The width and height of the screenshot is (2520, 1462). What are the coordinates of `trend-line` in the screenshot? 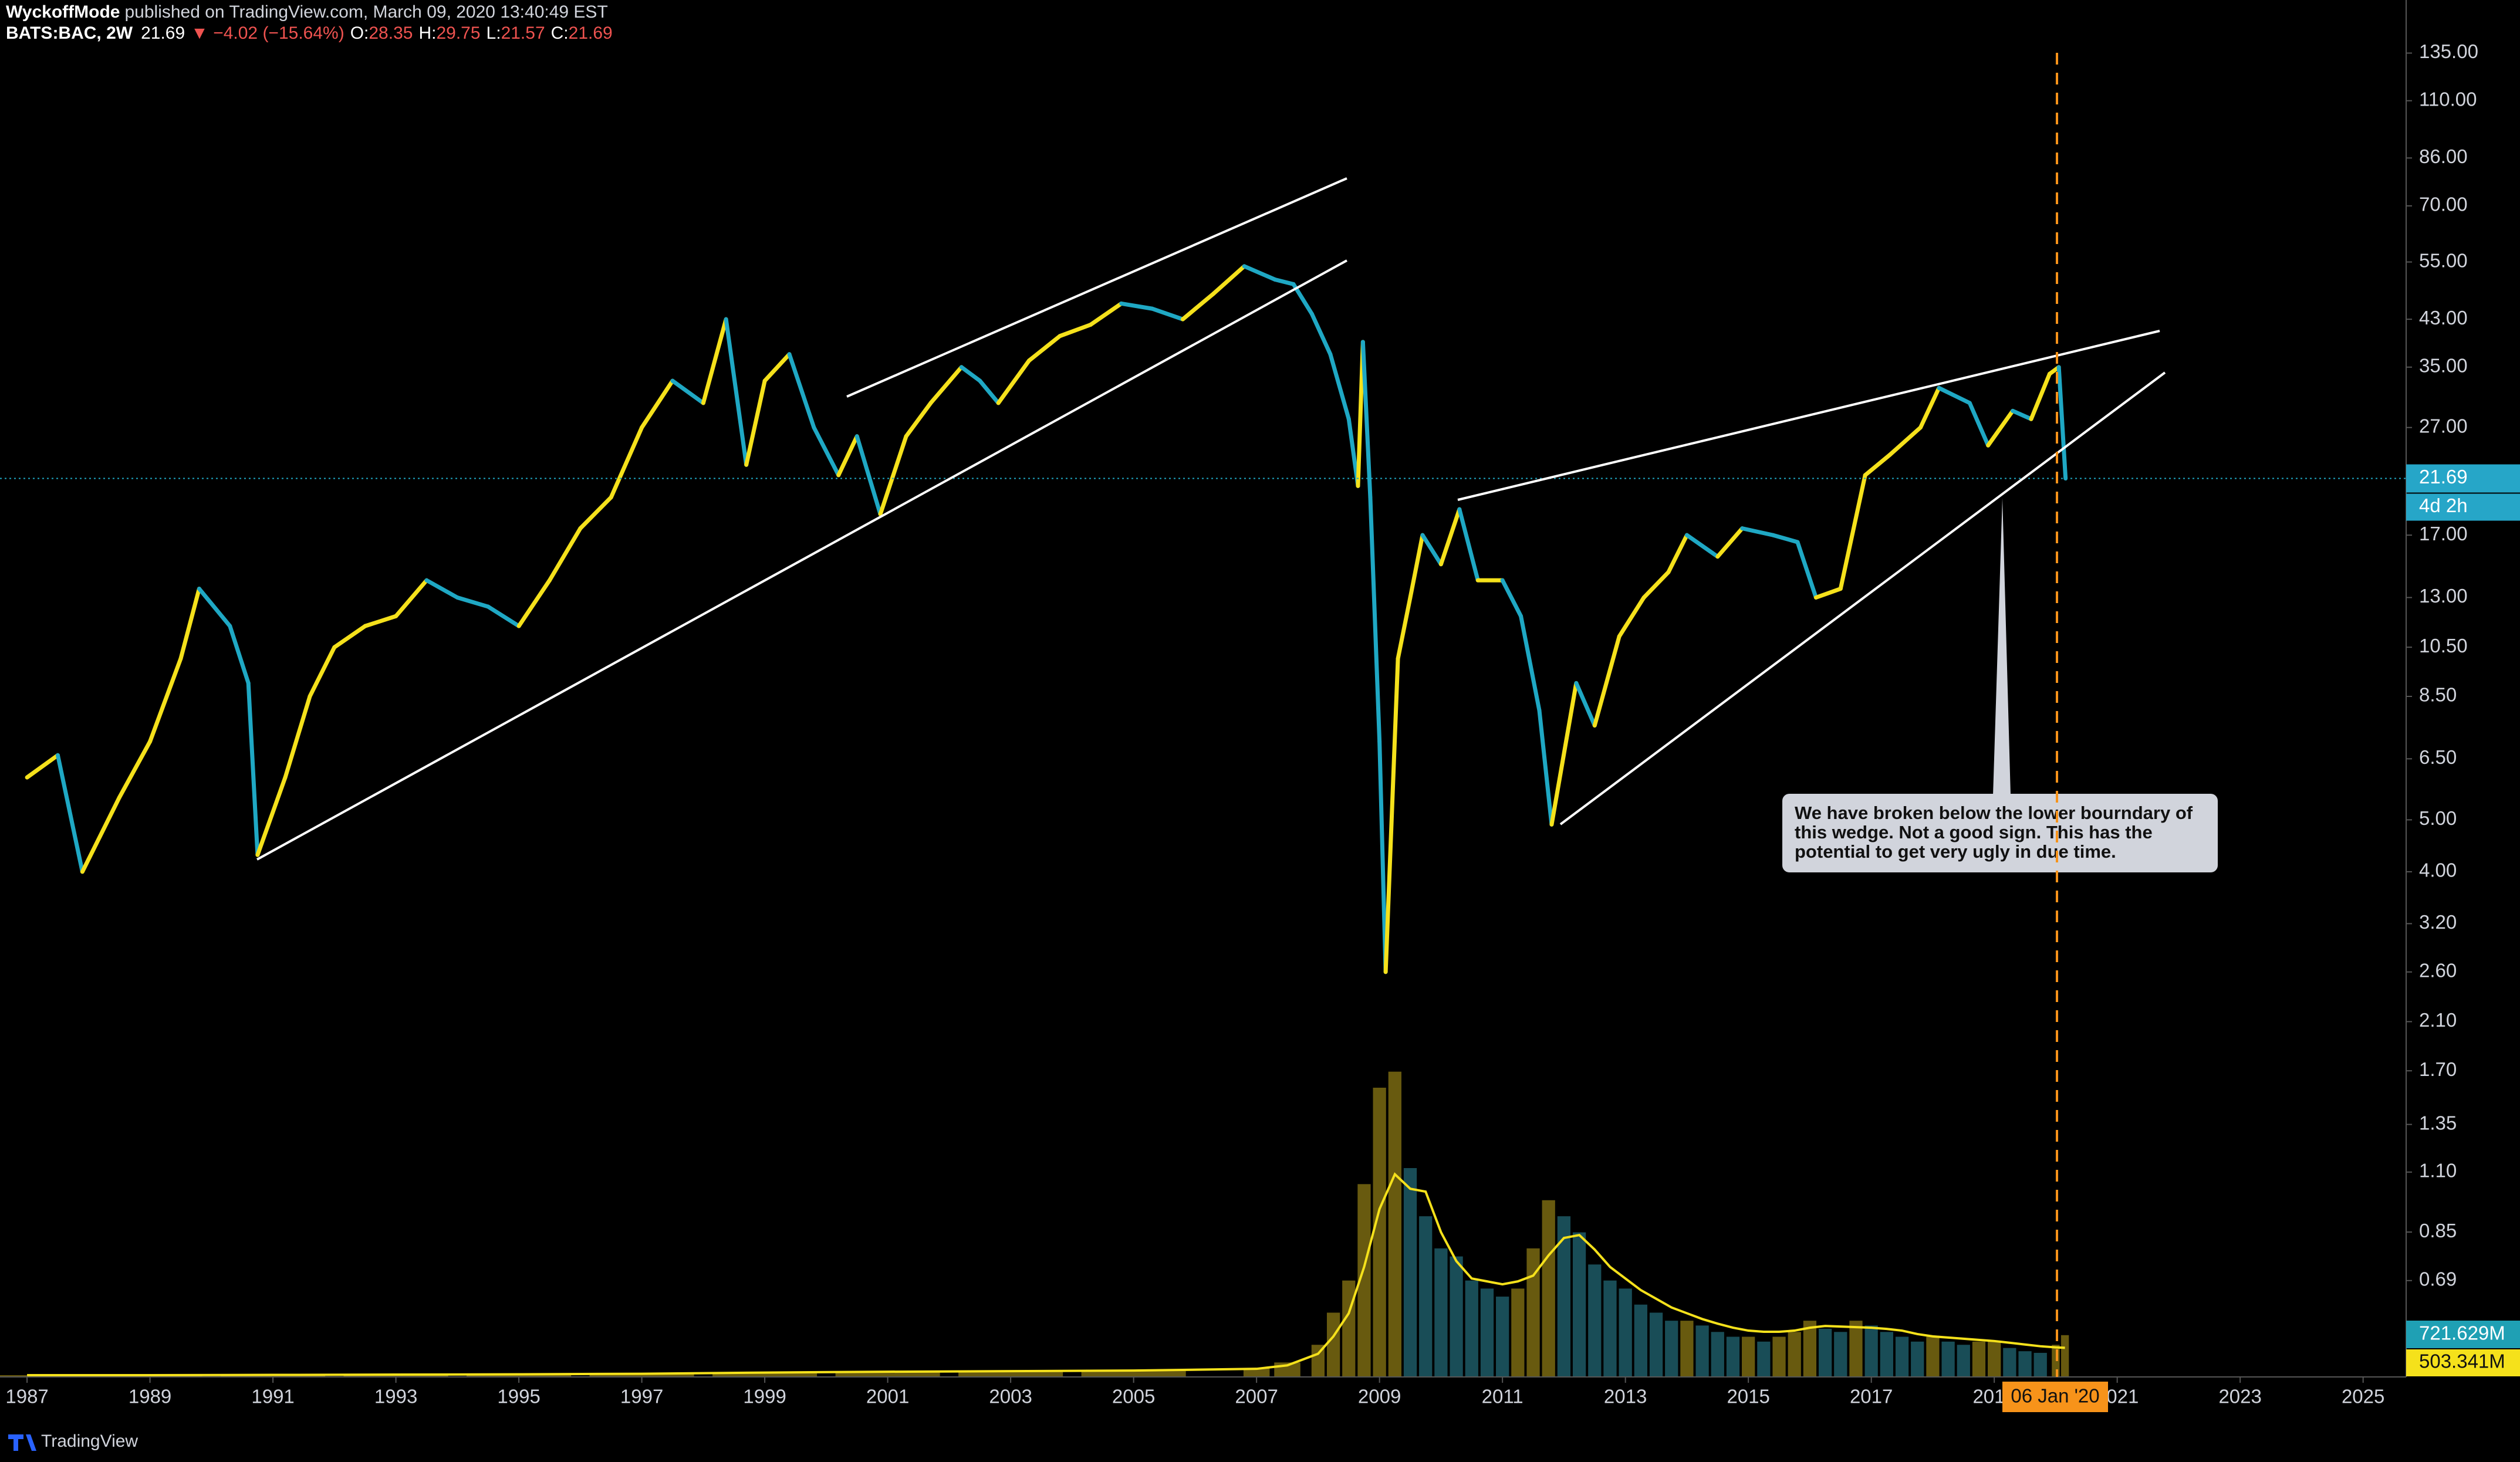 It's located at (1862, 598).